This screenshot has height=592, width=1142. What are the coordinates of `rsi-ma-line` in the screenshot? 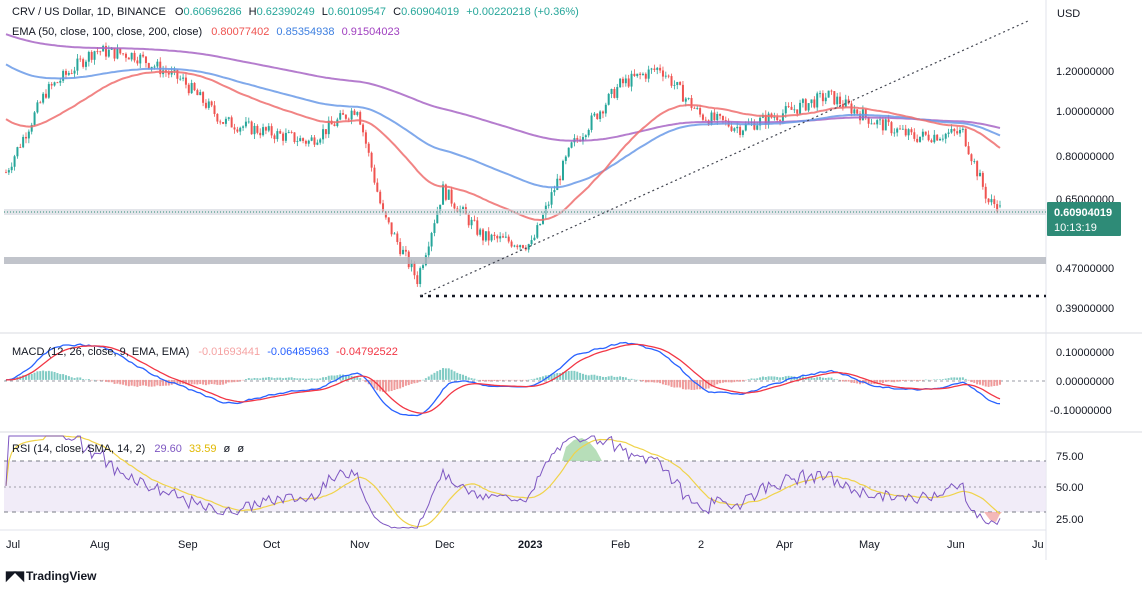 It's located at (503, 481).